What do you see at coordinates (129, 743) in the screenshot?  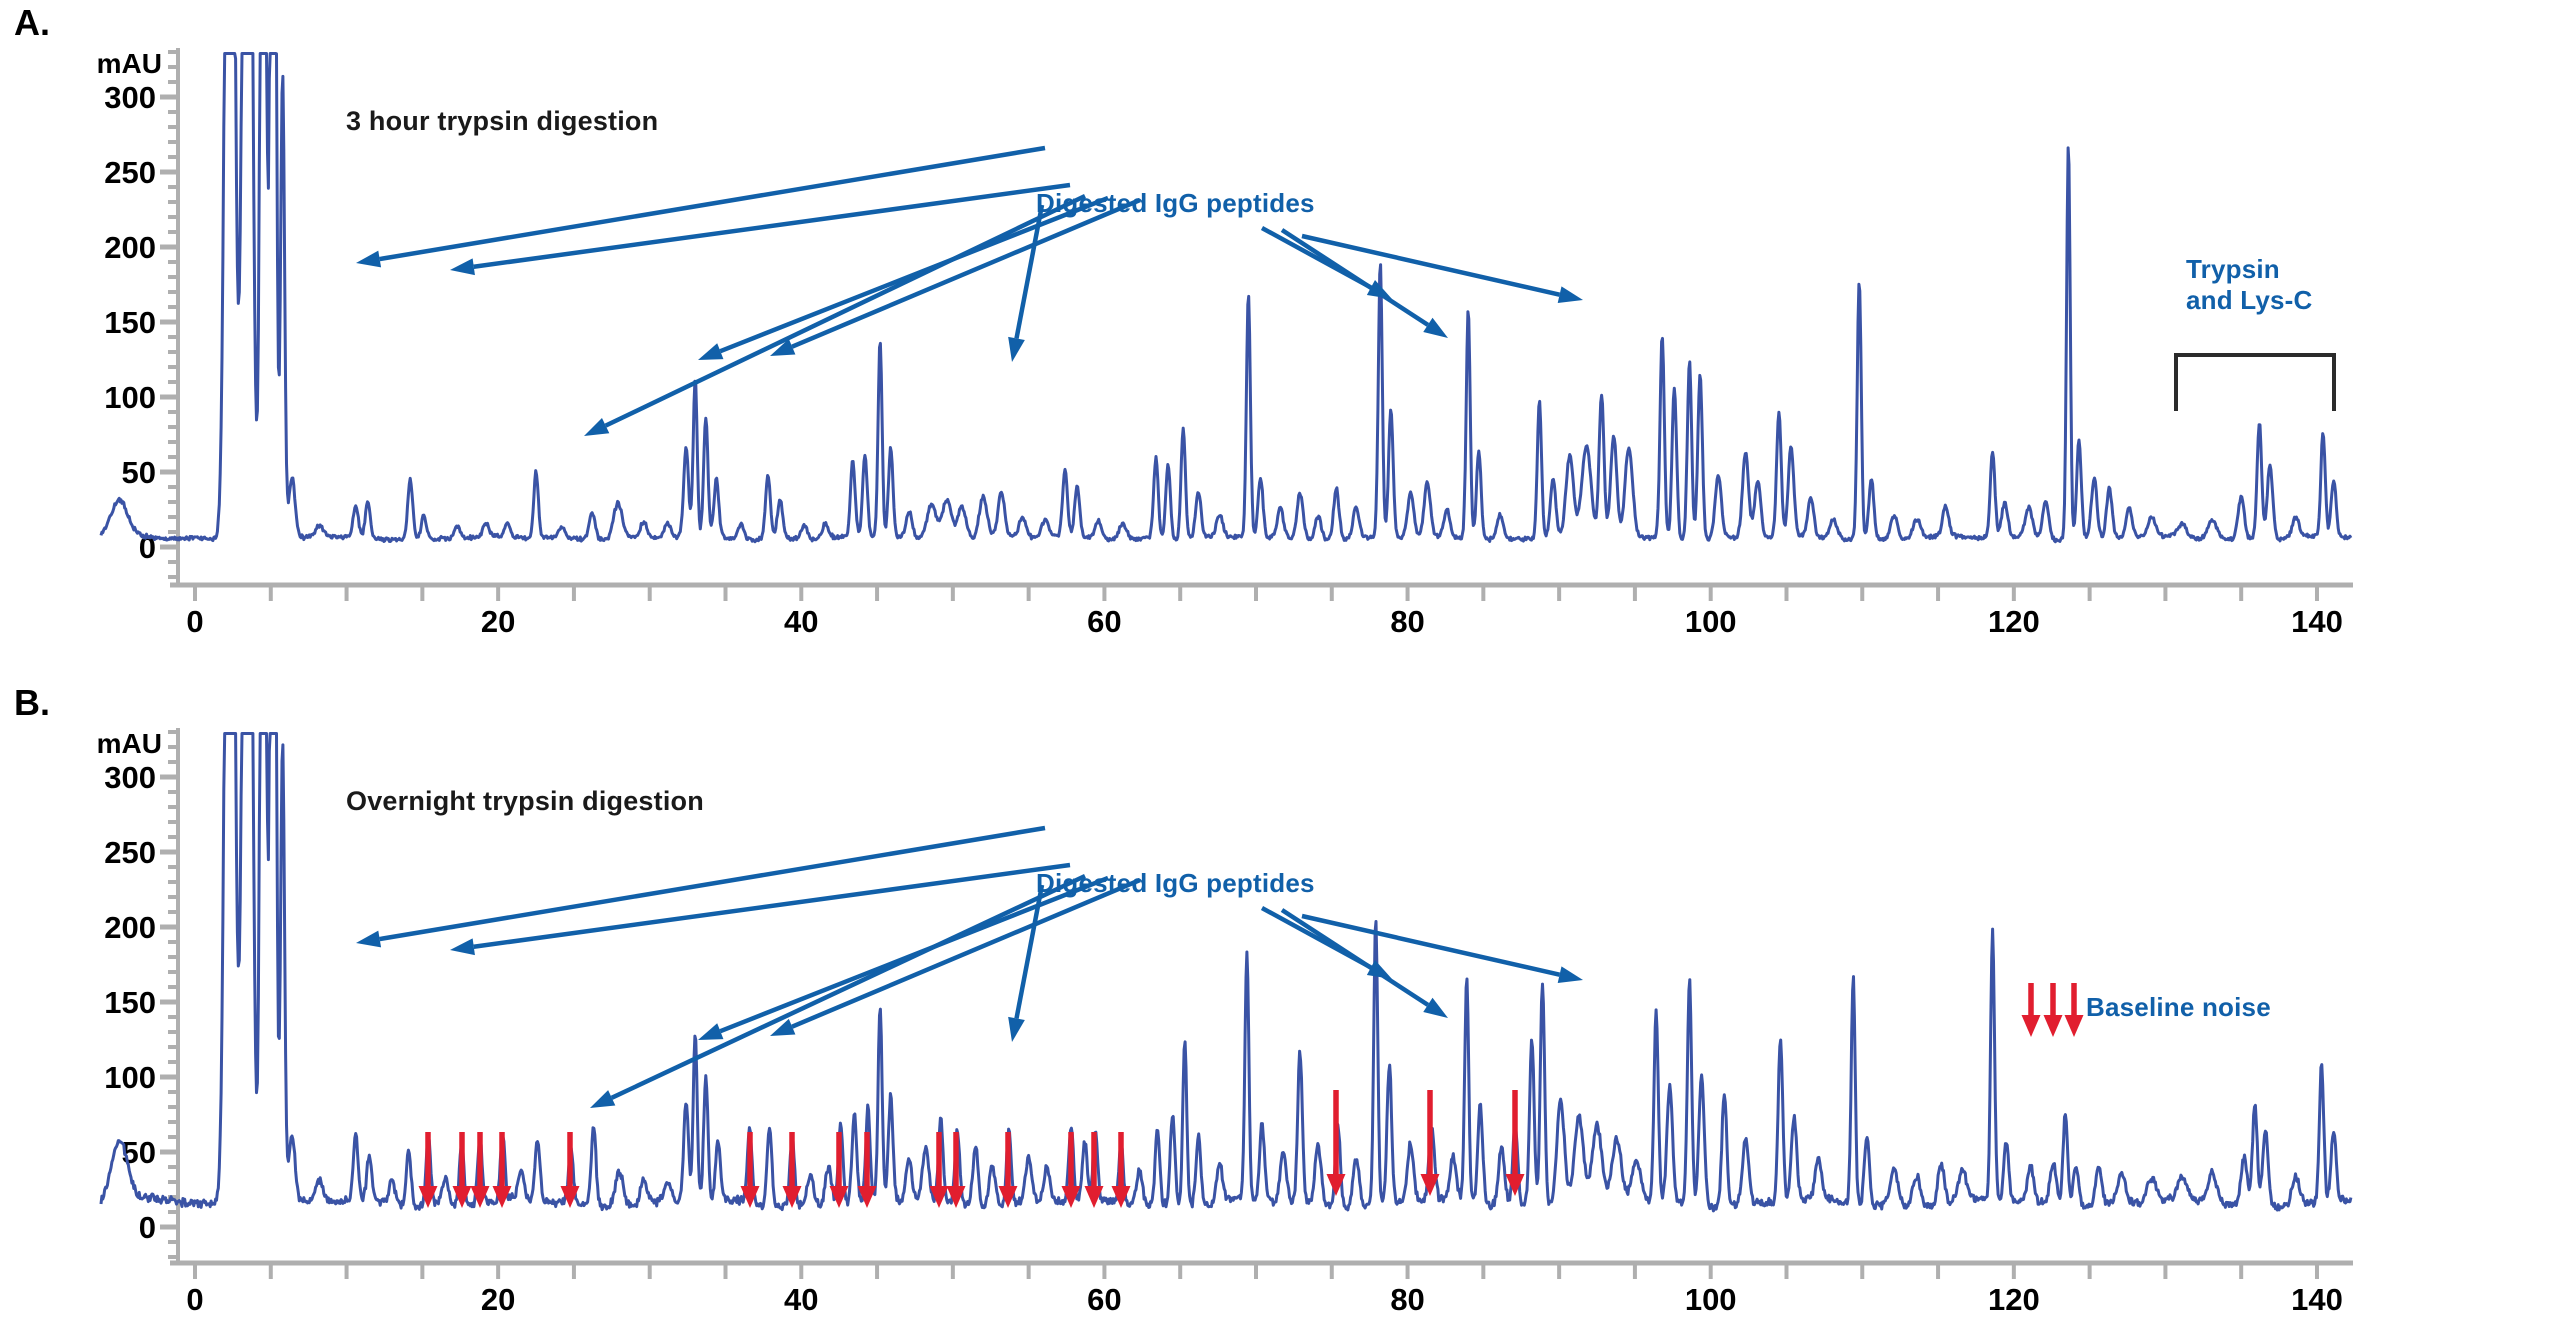 I see `panel-b-y-axis-label: mAU` at bounding box center [129, 743].